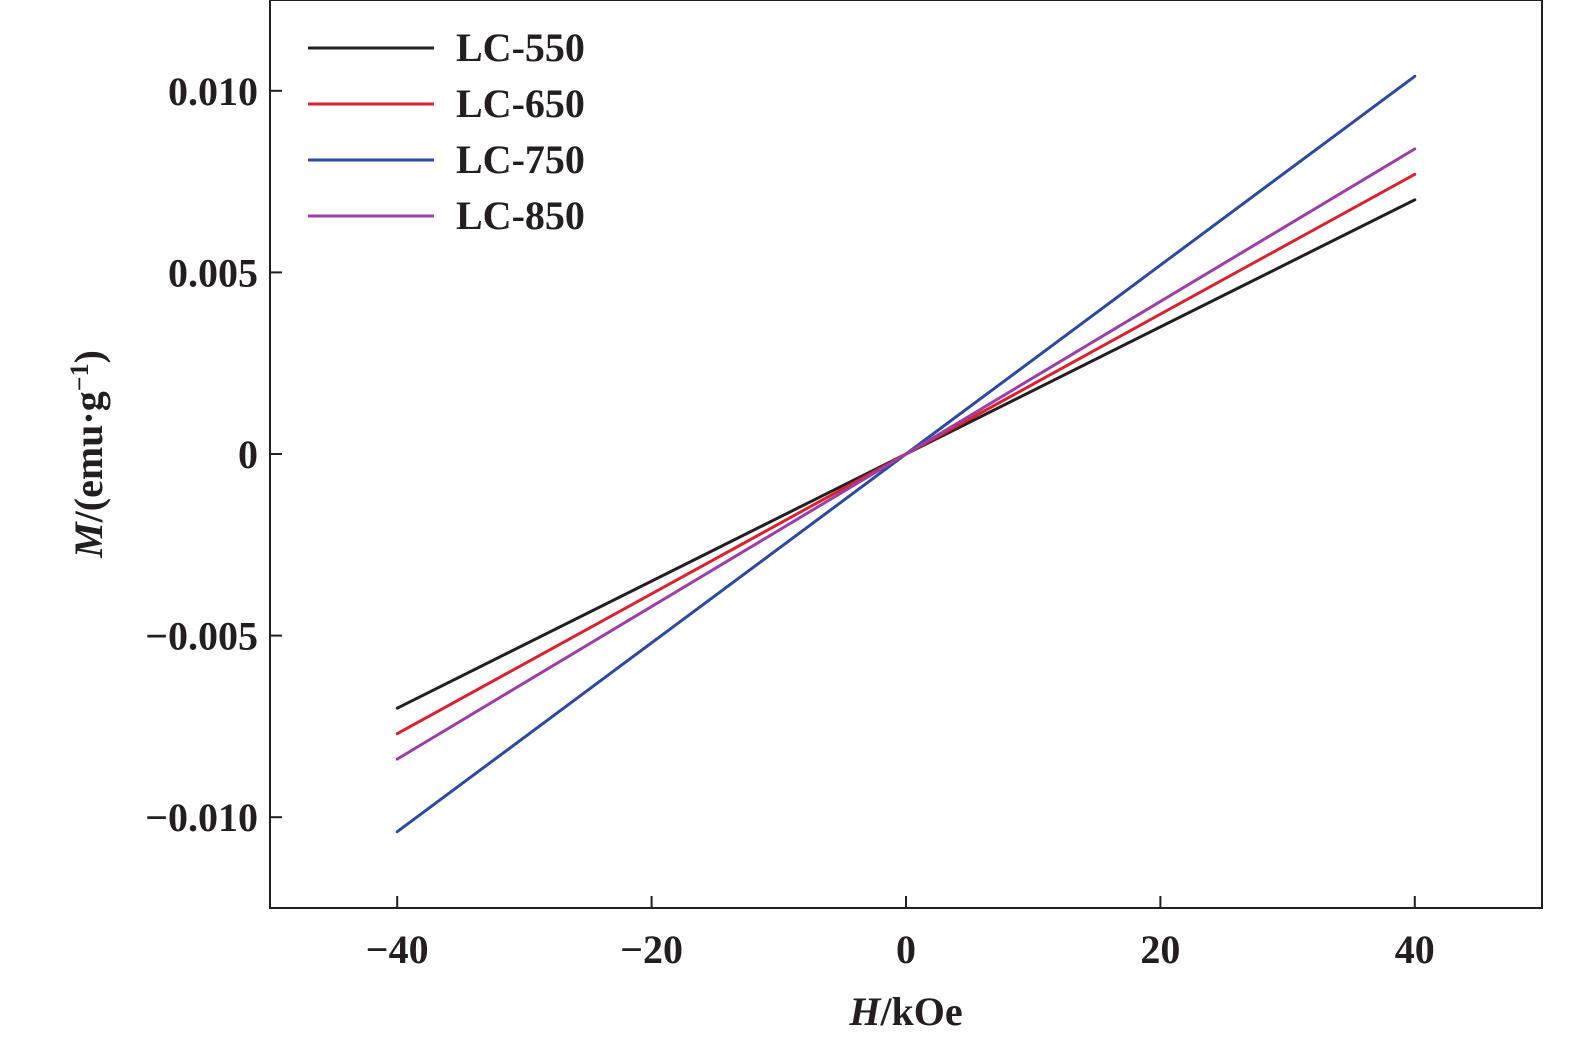  What do you see at coordinates (88, 540) in the screenshot?
I see `y-axis-variable: M` at bounding box center [88, 540].